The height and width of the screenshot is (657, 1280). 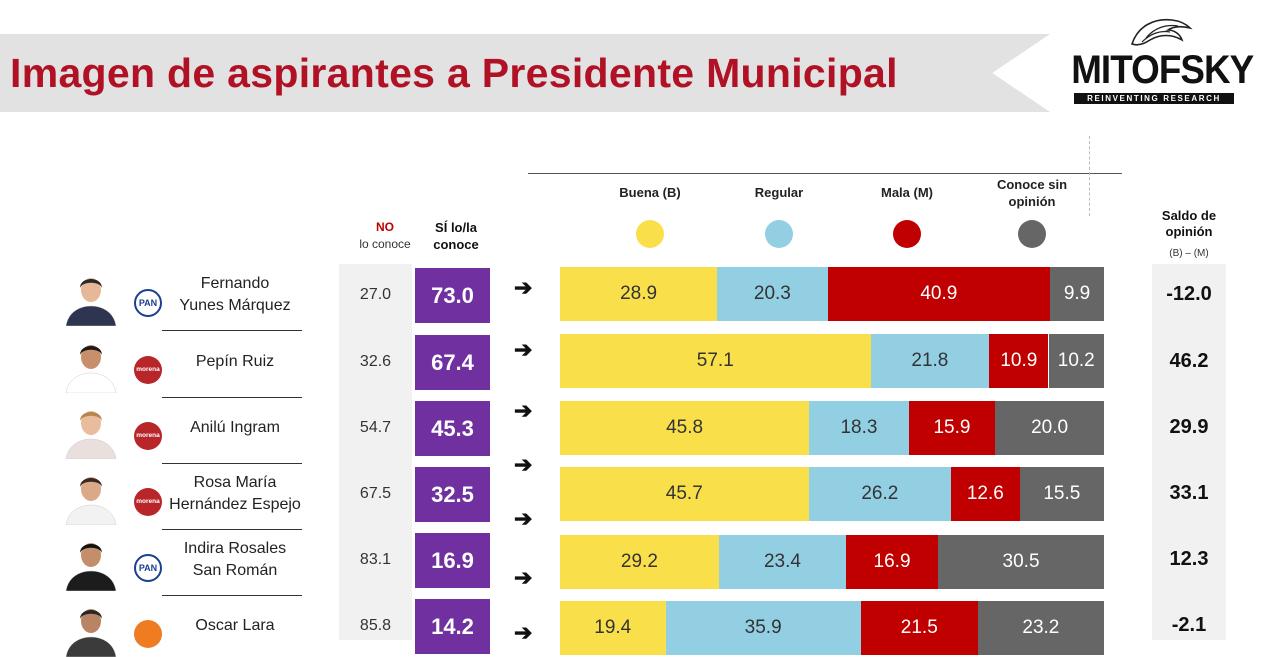 I want to click on candidate-name: Pepín Ruiz, so click(x=235, y=362).